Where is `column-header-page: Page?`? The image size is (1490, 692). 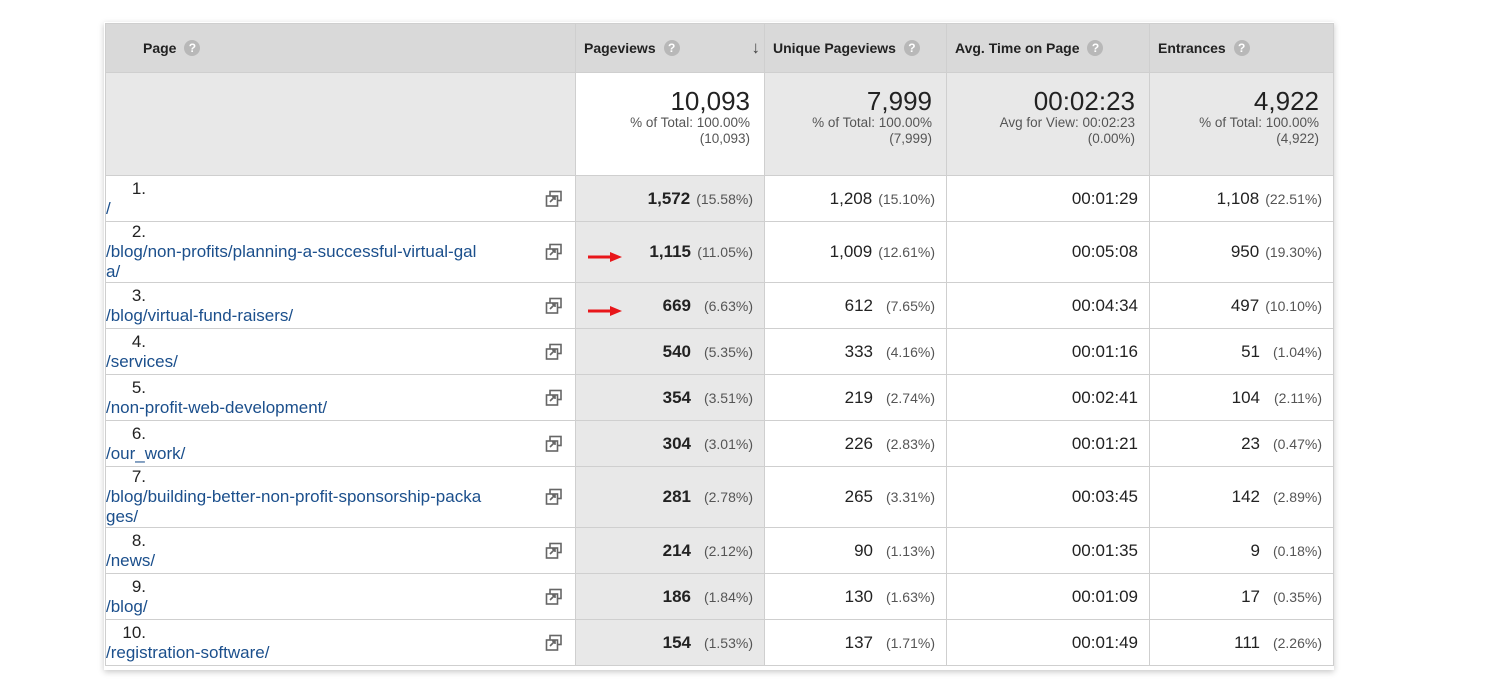
column-header-page: Page? is located at coordinates (340, 48).